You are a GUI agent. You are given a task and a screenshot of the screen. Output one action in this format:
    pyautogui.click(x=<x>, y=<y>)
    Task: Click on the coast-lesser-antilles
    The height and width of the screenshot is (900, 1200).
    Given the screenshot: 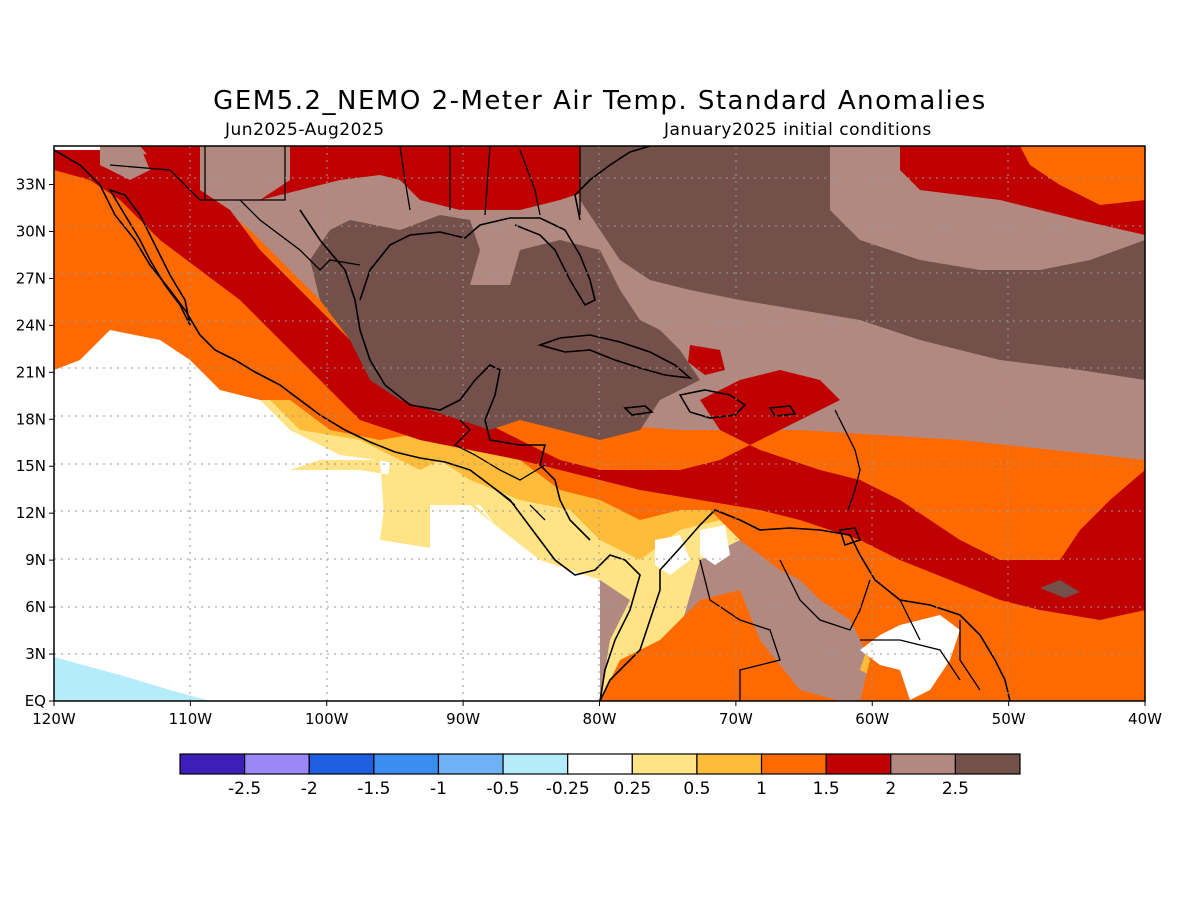 What is the action you would take?
    pyautogui.click(x=847, y=460)
    